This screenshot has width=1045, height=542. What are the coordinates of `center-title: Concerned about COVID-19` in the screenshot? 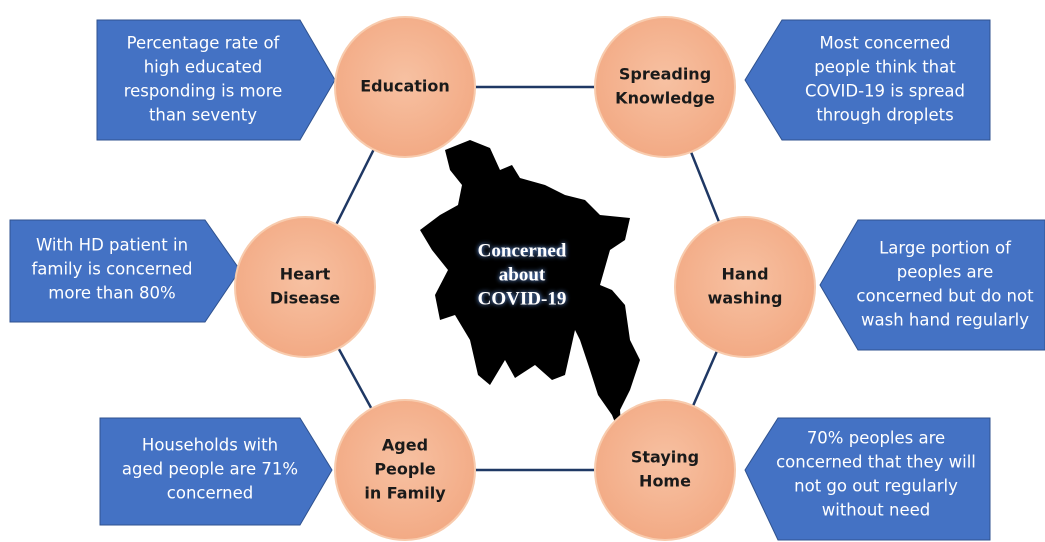 It's located at (522, 274).